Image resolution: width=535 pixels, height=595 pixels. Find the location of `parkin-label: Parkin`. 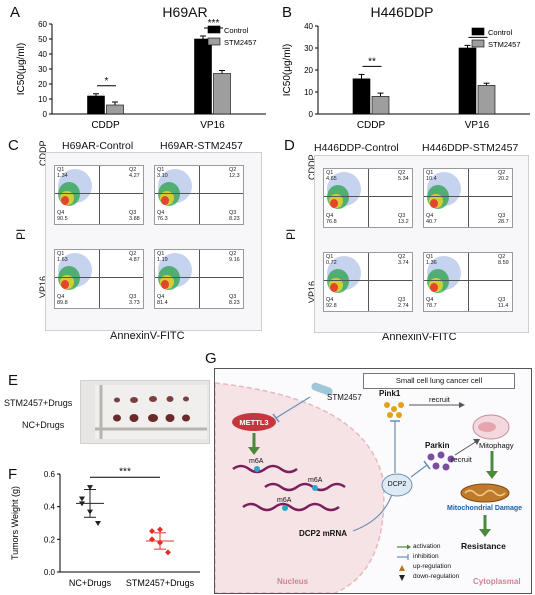

parkin-label: Parkin is located at coordinates (437, 445).